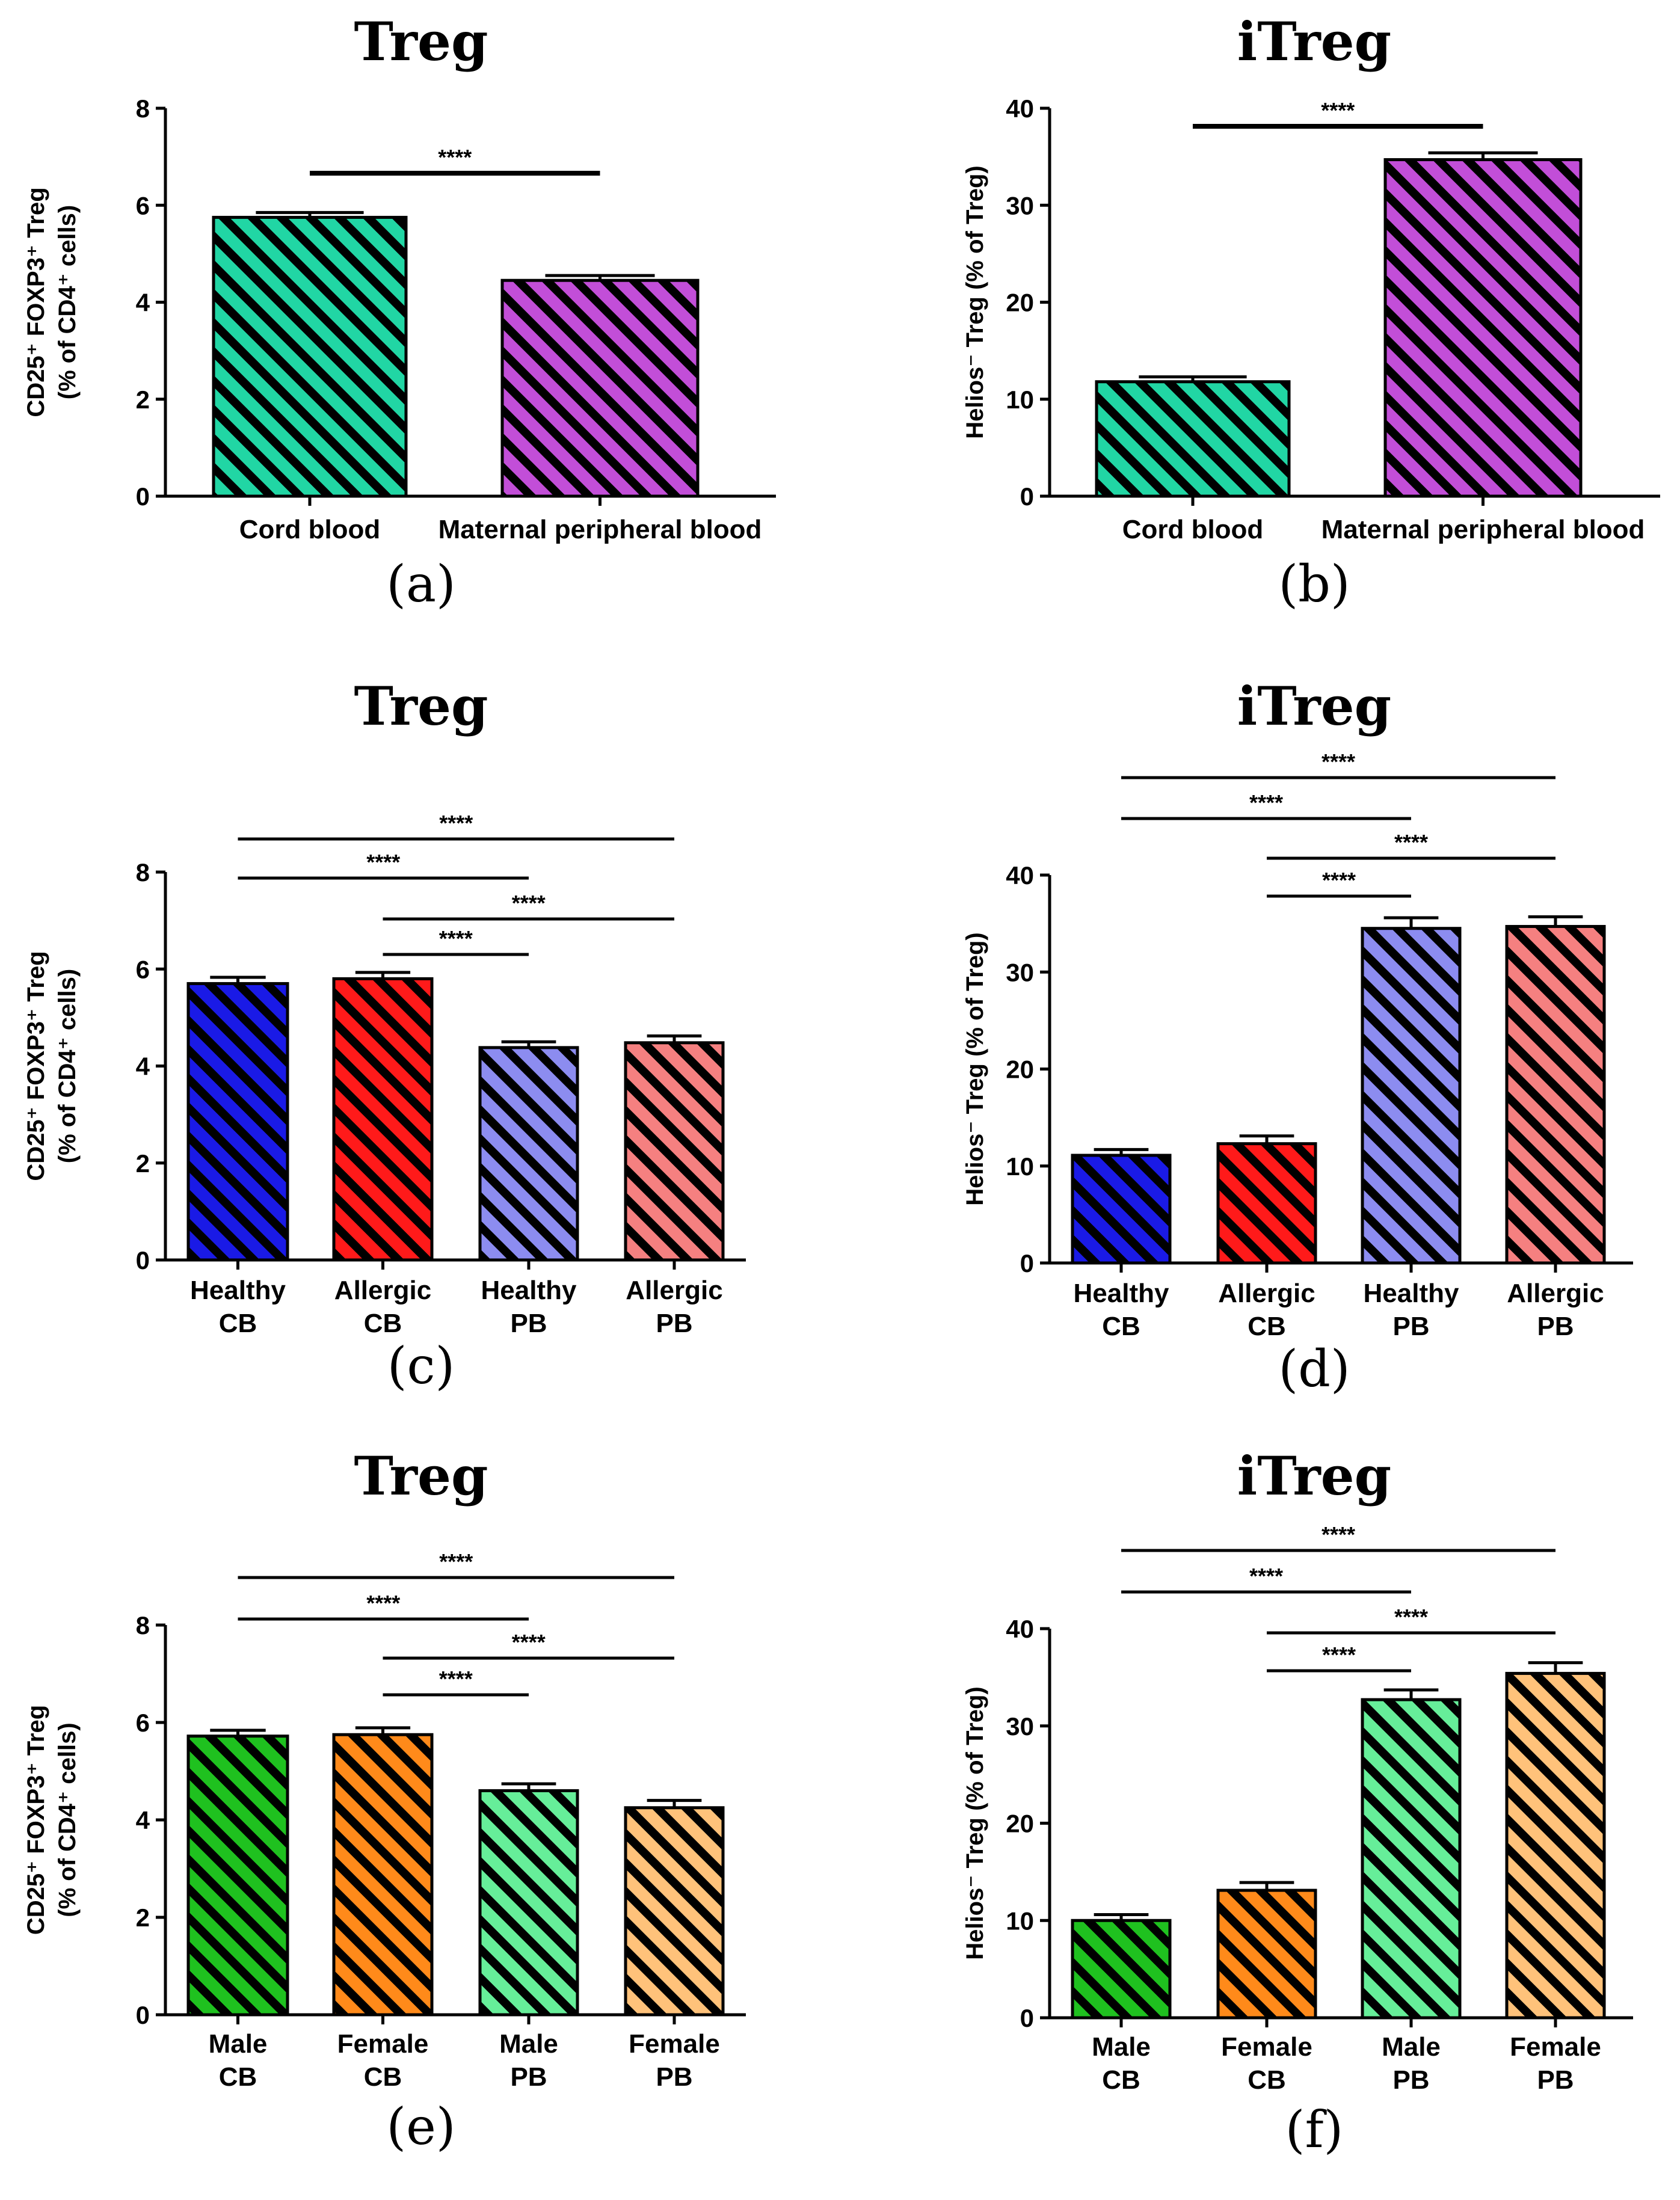 The width and height of the screenshot is (1680, 2200). Describe the element at coordinates (52, 1820) in the screenshot. I see `y-axis-label: CD25⁺ FOXP3⁺ Treg (% of CD4⁺ cells)` at that location.